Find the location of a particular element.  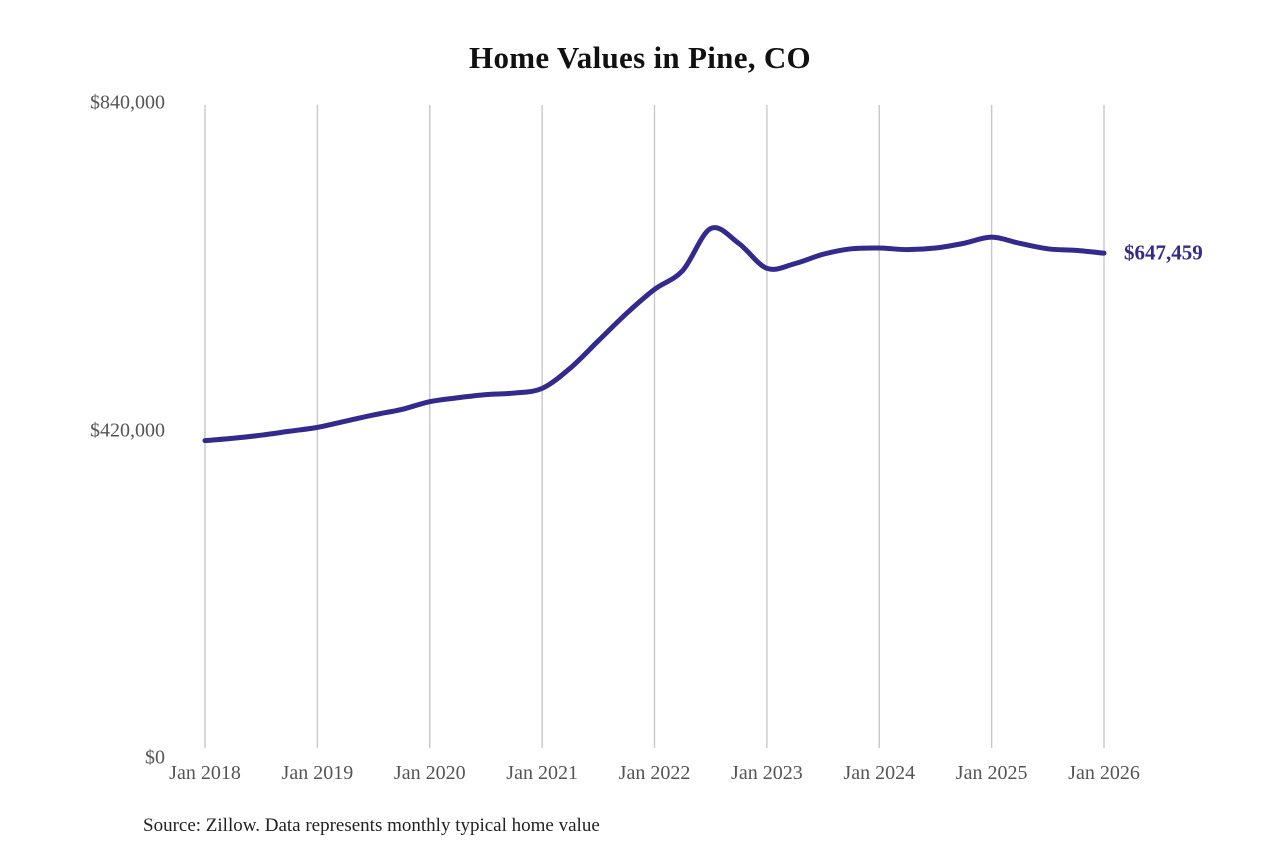

x-axis-tick-label: Jan 2024 is located at coordinates (879, 773).